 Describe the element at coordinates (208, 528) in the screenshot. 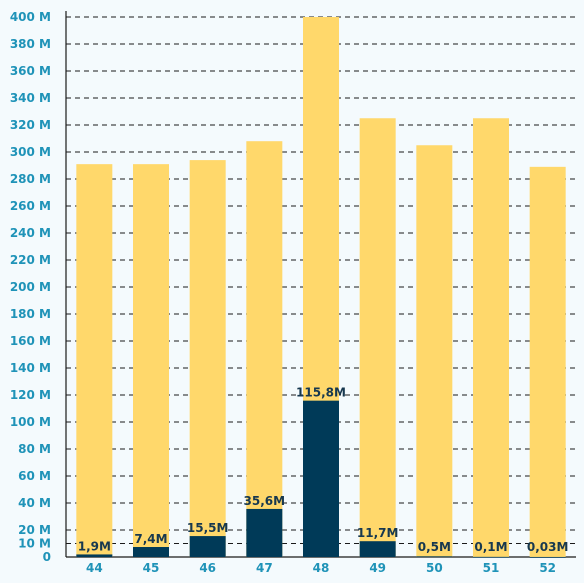

I see `data-label: 15,5M` at that location.